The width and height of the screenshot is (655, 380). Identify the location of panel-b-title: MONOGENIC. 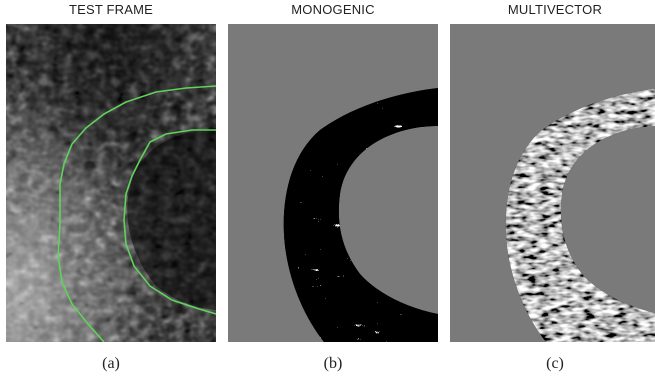
(333, 9).